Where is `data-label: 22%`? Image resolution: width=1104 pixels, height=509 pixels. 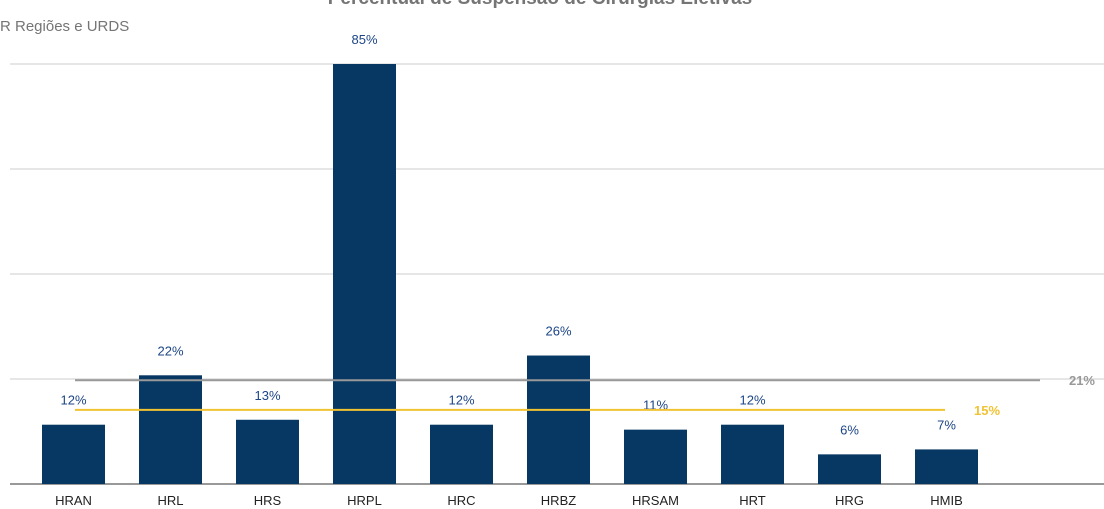 data-label: 22% is located at coordinates (170, 350).